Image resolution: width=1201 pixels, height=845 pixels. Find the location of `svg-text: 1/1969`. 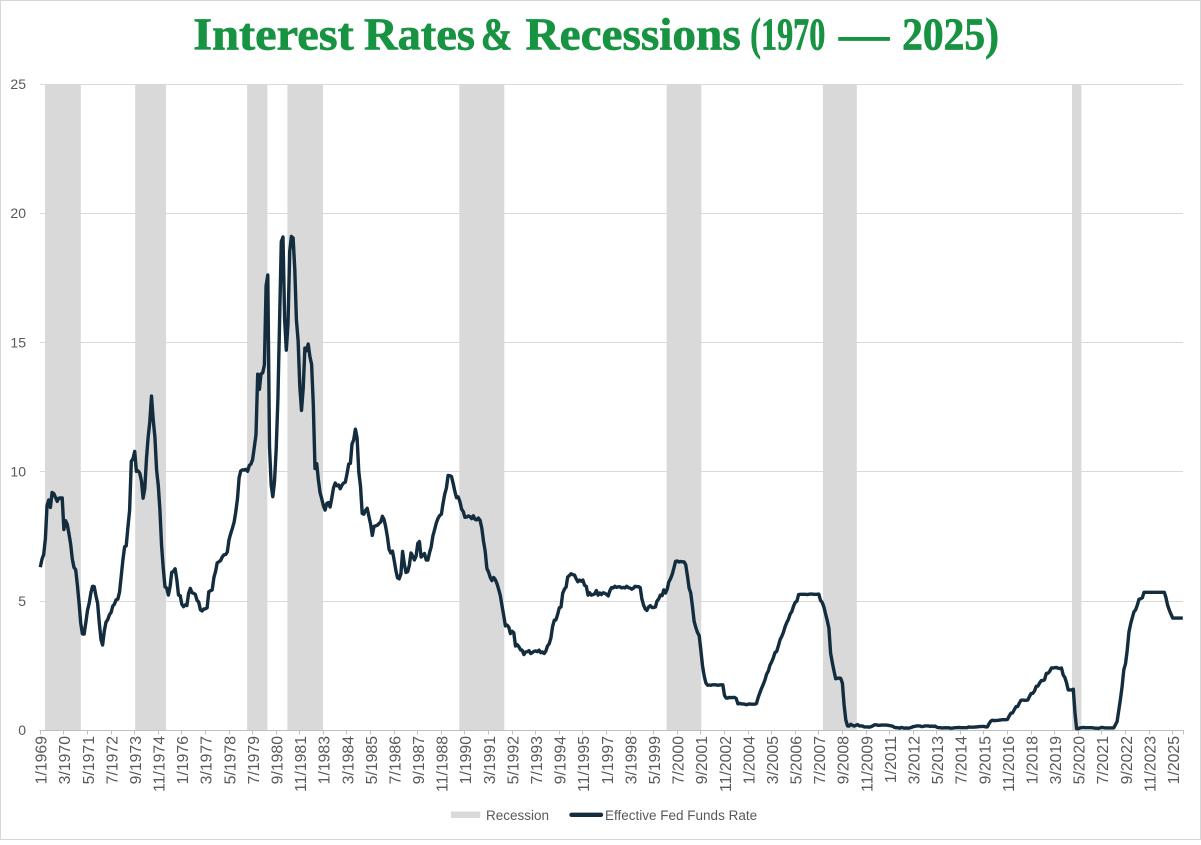

svg-text: 1/1969 is located at coordinates (42, 760).